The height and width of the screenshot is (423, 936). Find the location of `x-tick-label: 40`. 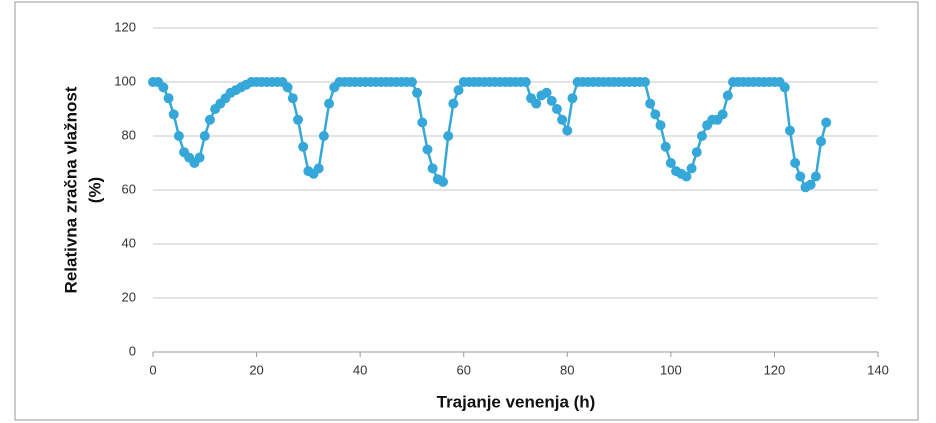

x-tick-label: 40 is located at coordinates (360, 369).